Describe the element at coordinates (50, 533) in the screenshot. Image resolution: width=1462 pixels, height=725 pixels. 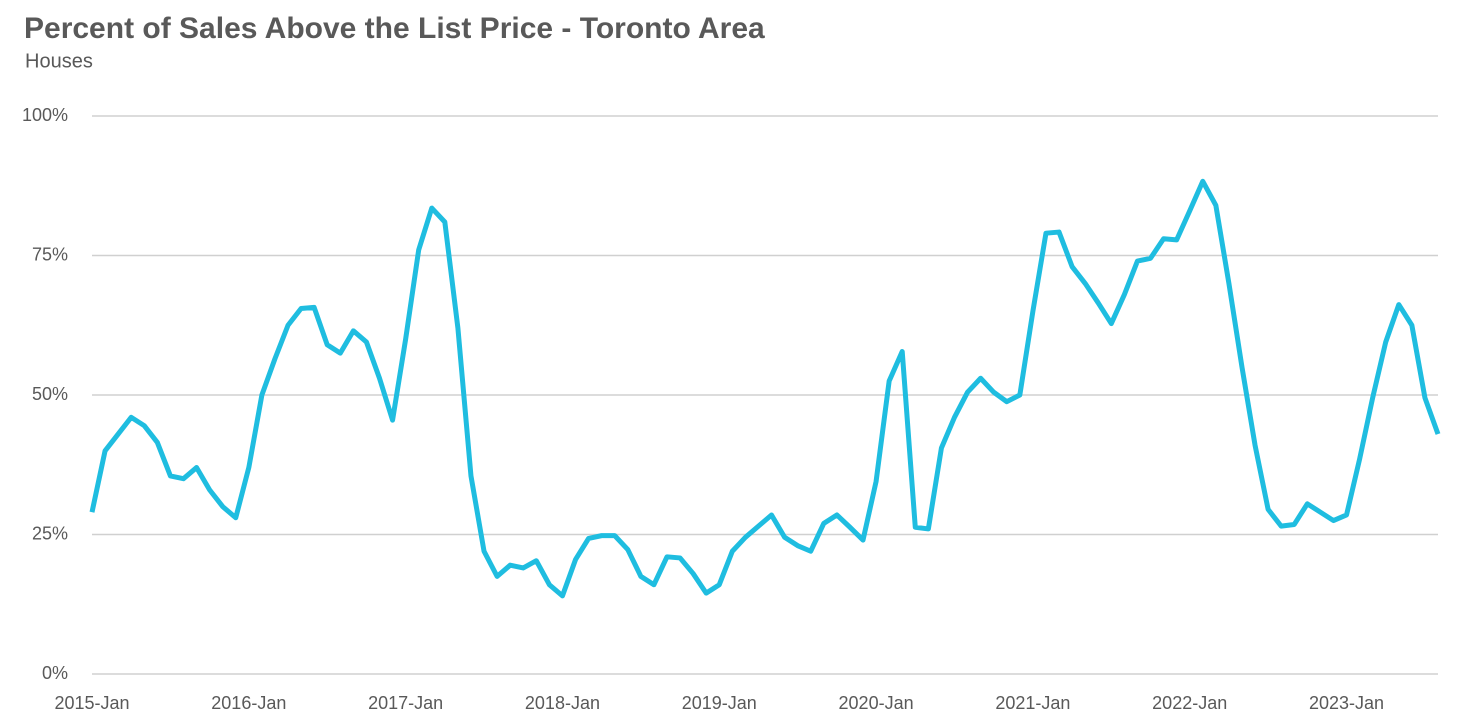
I see `y-tick-label: 25%` at that location.